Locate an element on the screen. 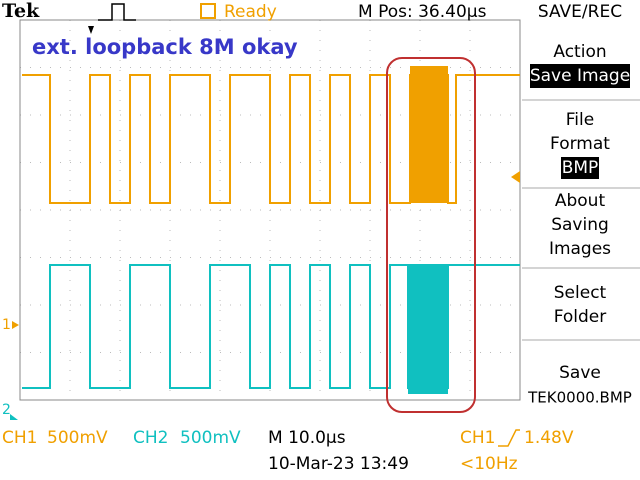 Image resolution: width=640 pixels, height=480 pixels. ch1-label: CH1 is located at coordinates (19, 438).